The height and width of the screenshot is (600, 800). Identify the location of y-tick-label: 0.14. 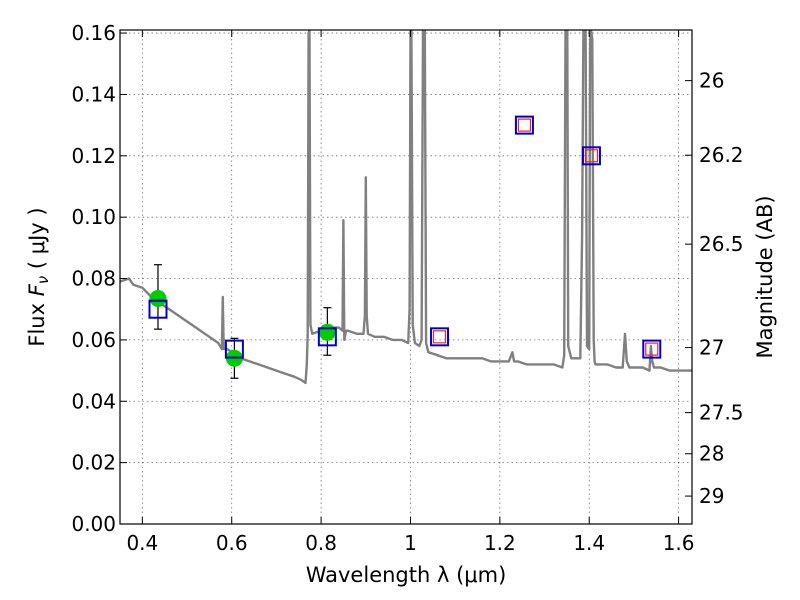
(93, 94).